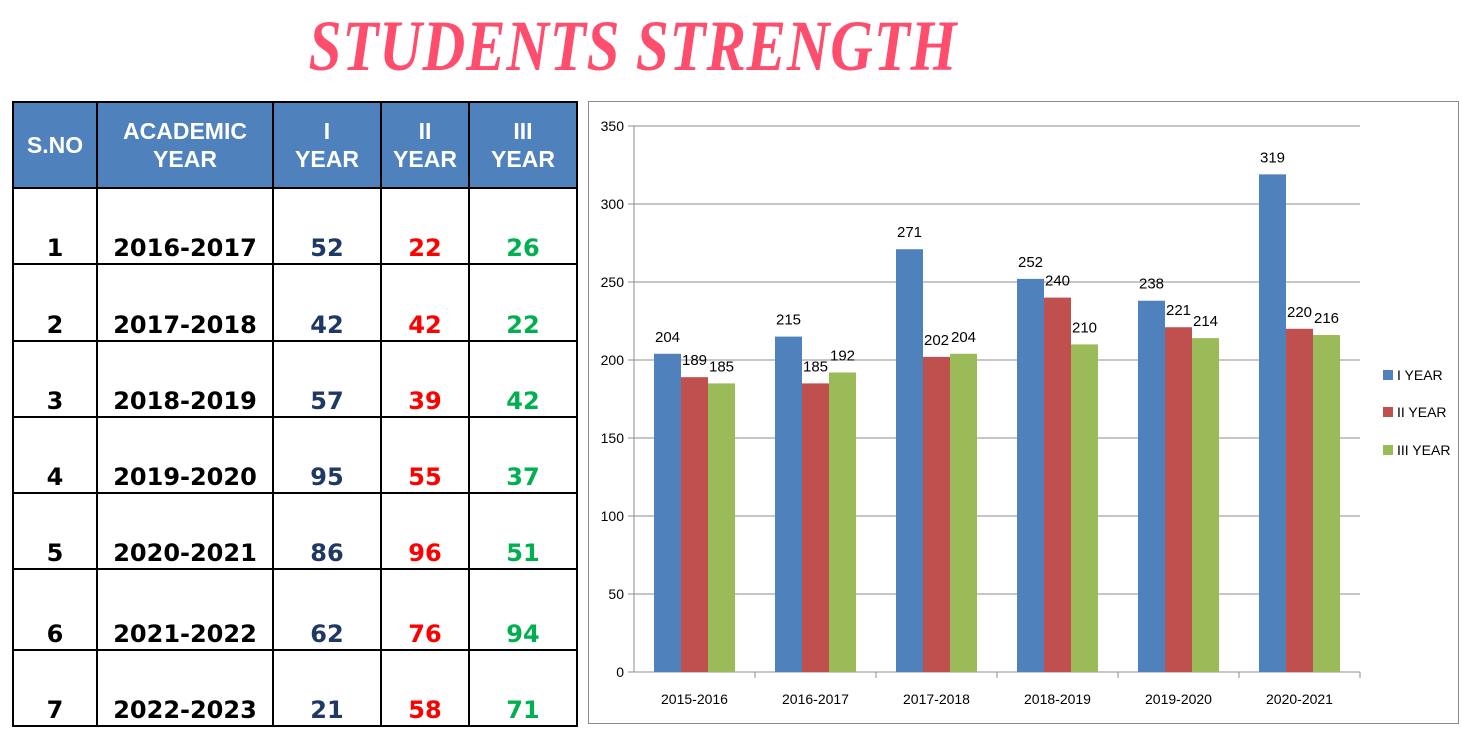  Describe the element at coordinates (55, 688) in the screenshot. I see `cell-sno: 7` at that location.